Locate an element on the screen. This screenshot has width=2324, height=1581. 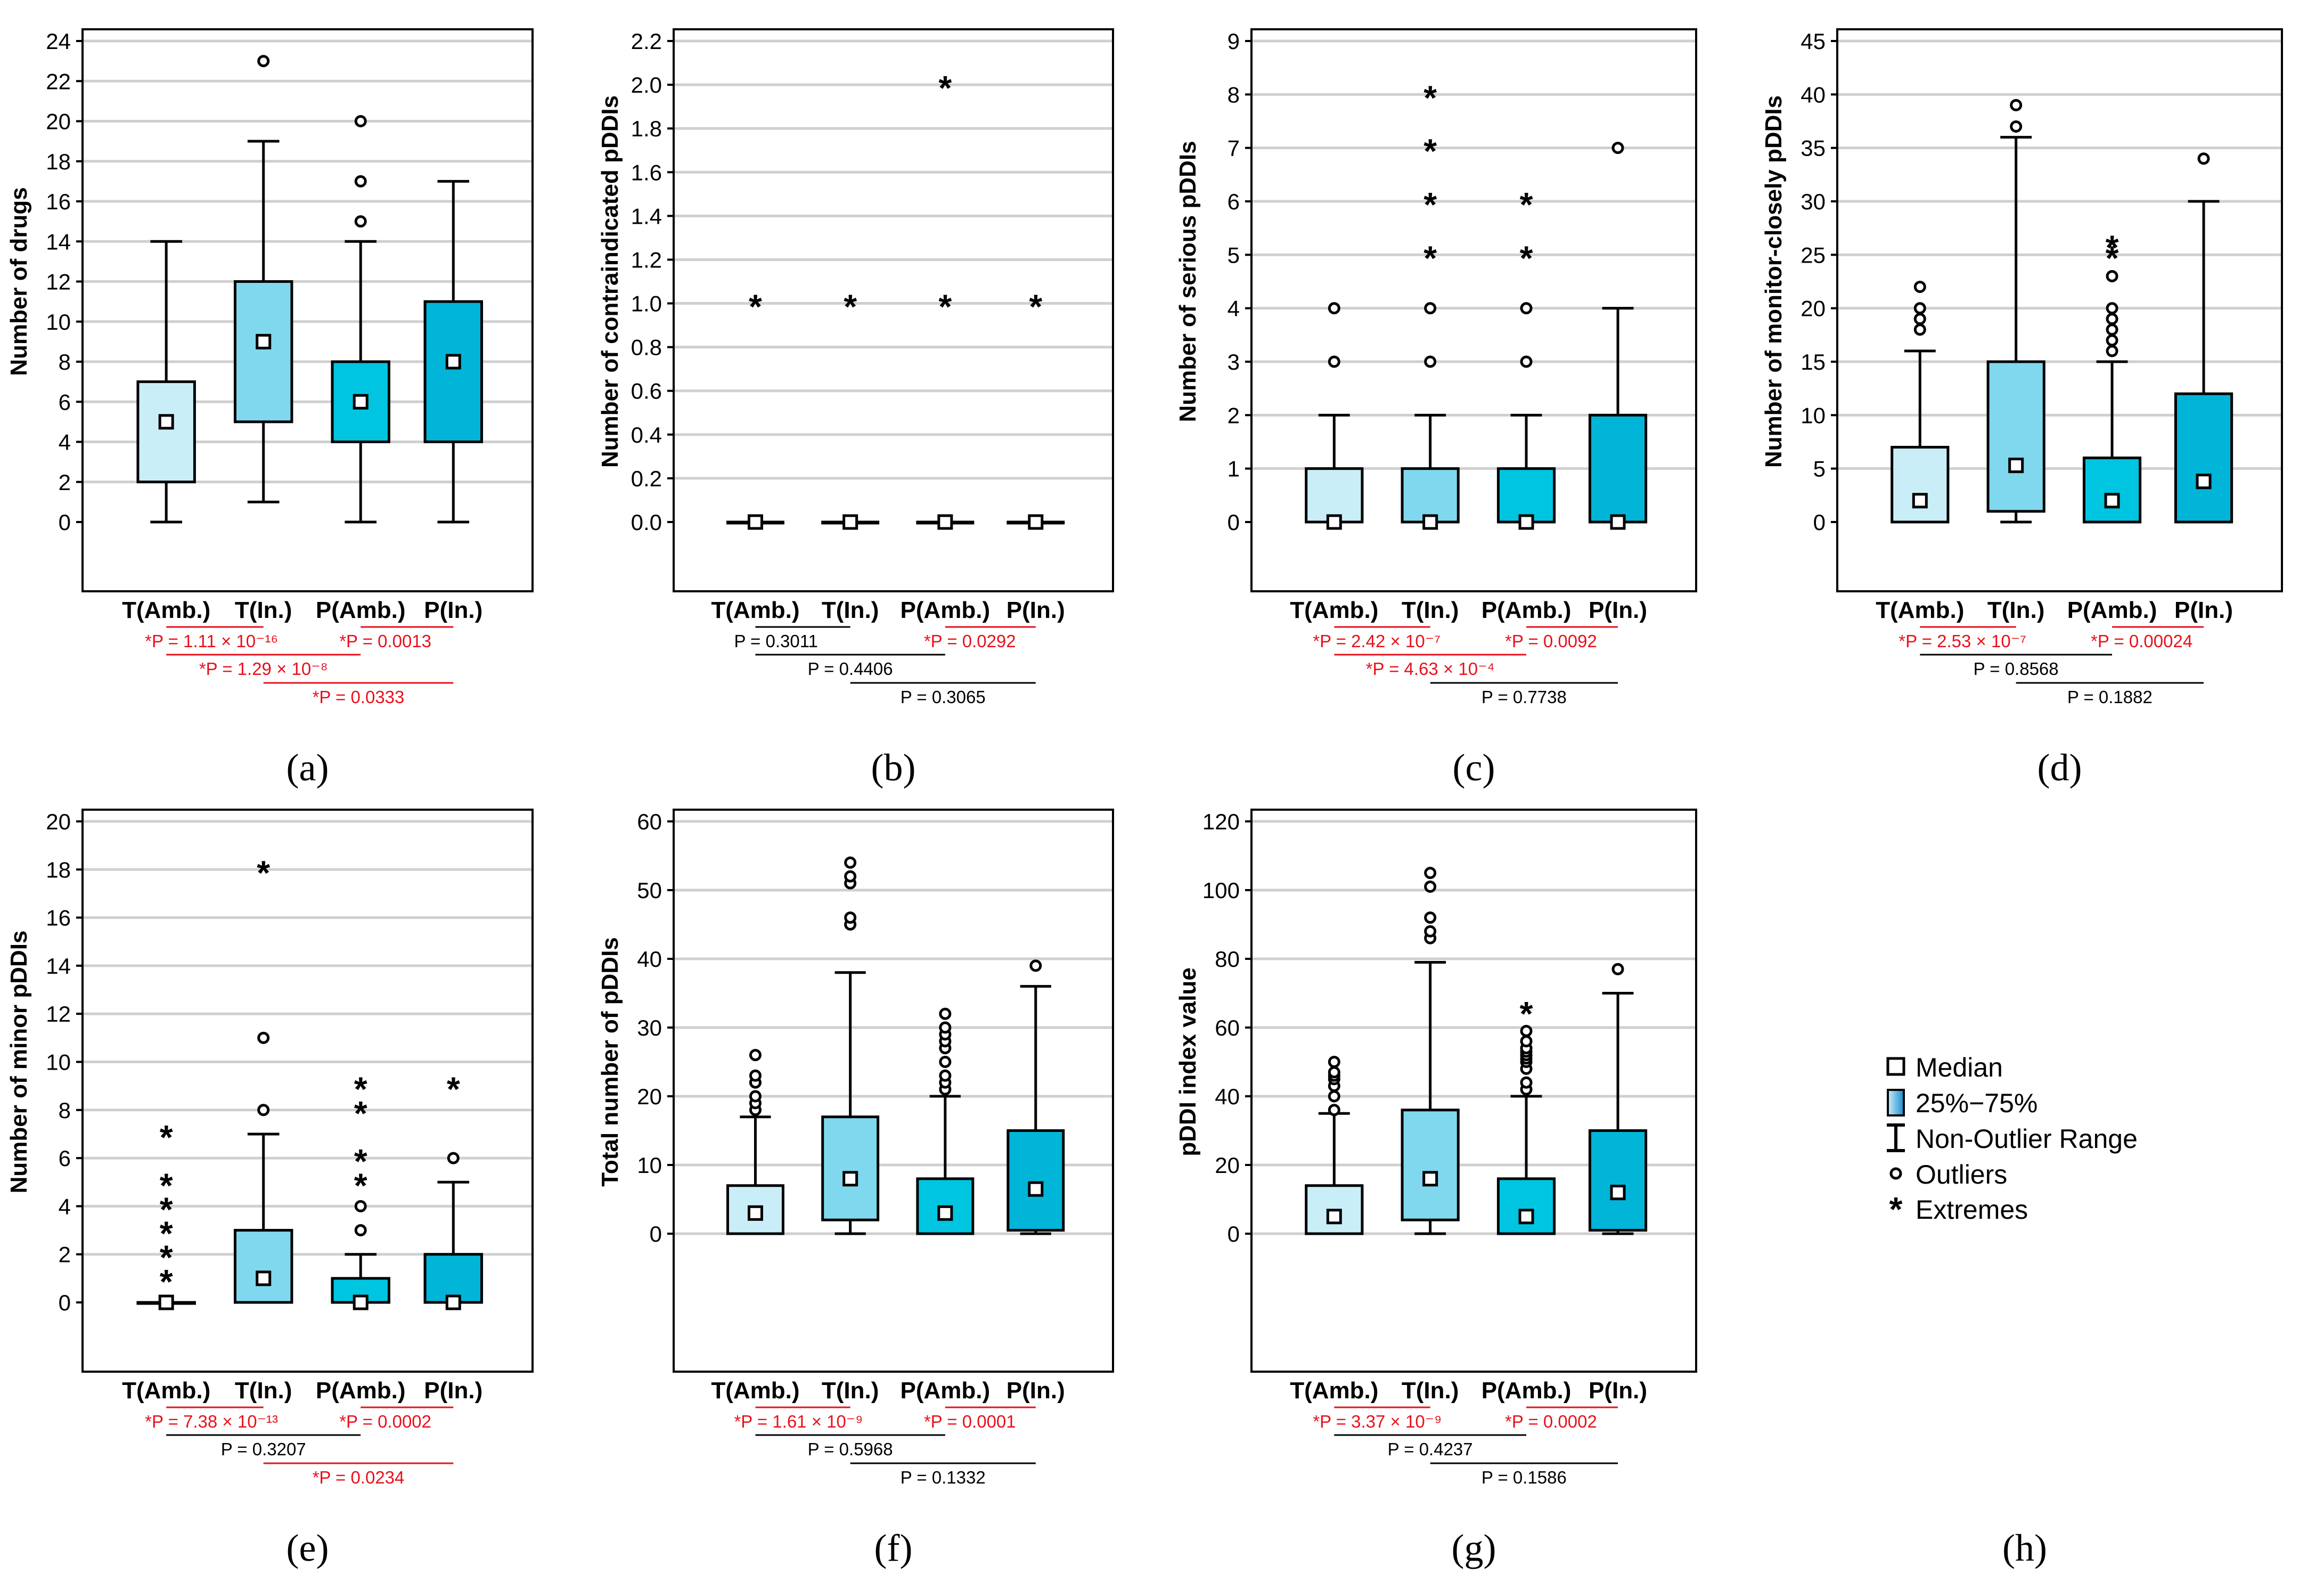
box-2: * is located at coordinates (1526, 1115).